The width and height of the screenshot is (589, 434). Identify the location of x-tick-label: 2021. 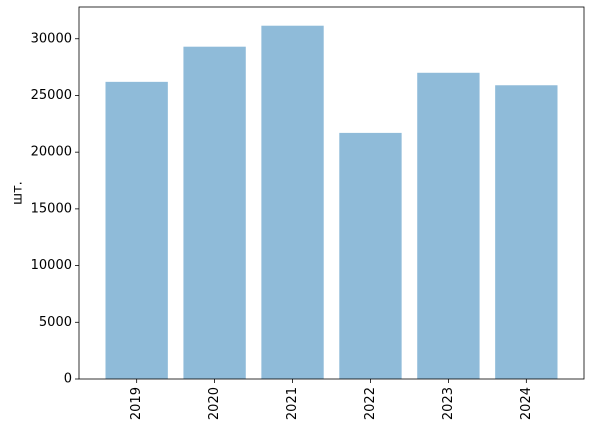
(292, 403).